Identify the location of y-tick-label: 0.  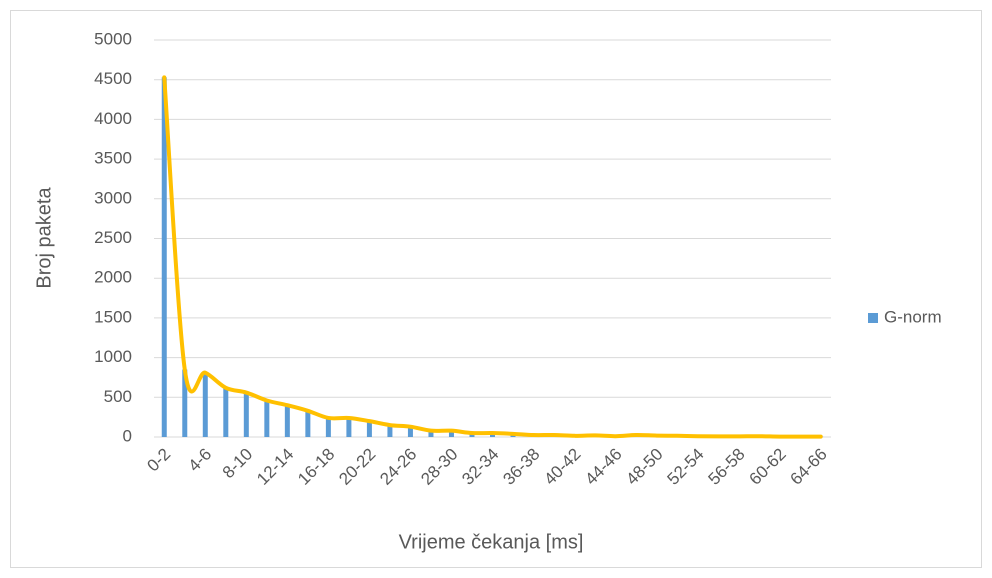
(127, 435).